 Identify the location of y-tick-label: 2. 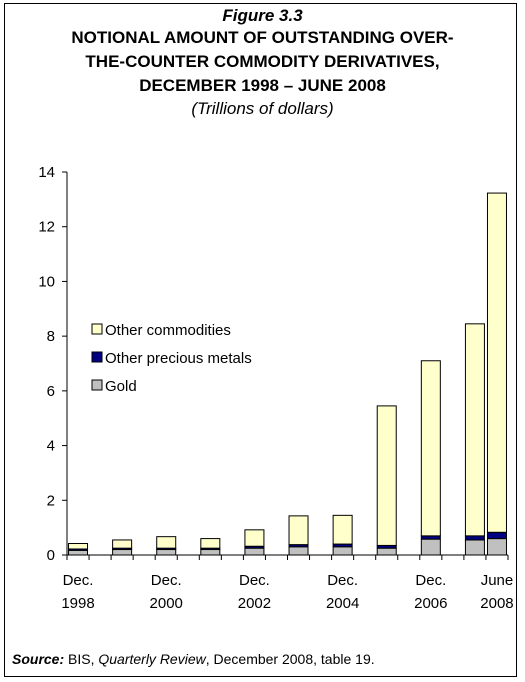
(51, 500).